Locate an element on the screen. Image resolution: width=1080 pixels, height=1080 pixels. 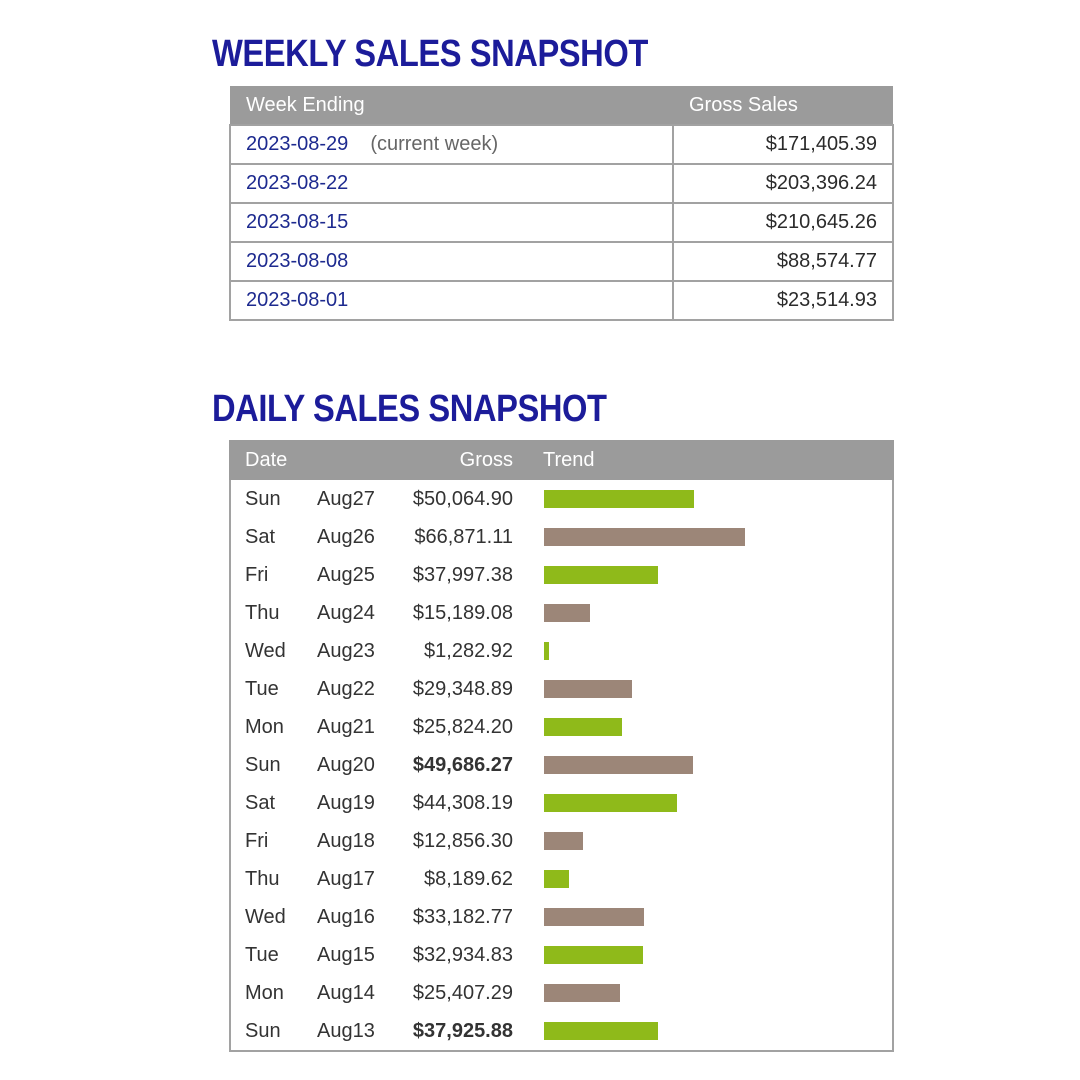
table-row: 2023-08-08 $88,574.77 is located at coordinates (561, 261).